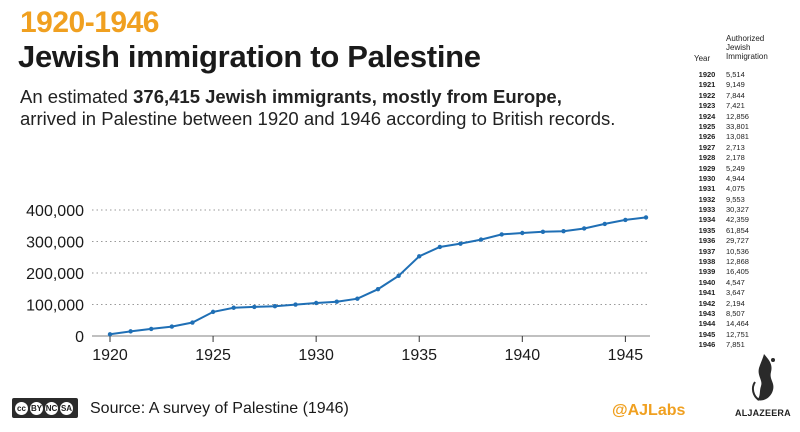 This screenshot has width=800, height=432. I want to click on x-tick-label: 1925, so click(213, 355).